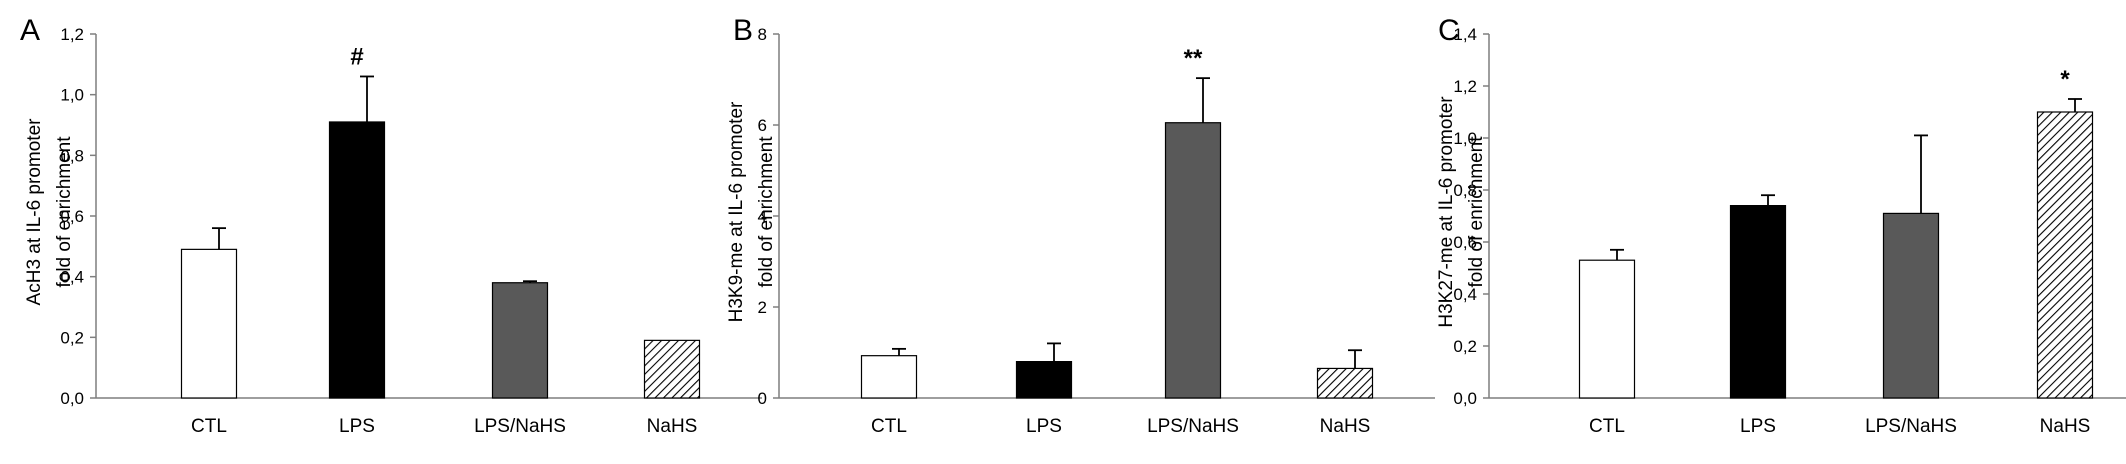  Describe the element at coordinates (736, 211) in the screenshot. I see `y-axis-label: H3K9-me at IL-6 promoter` at that location.